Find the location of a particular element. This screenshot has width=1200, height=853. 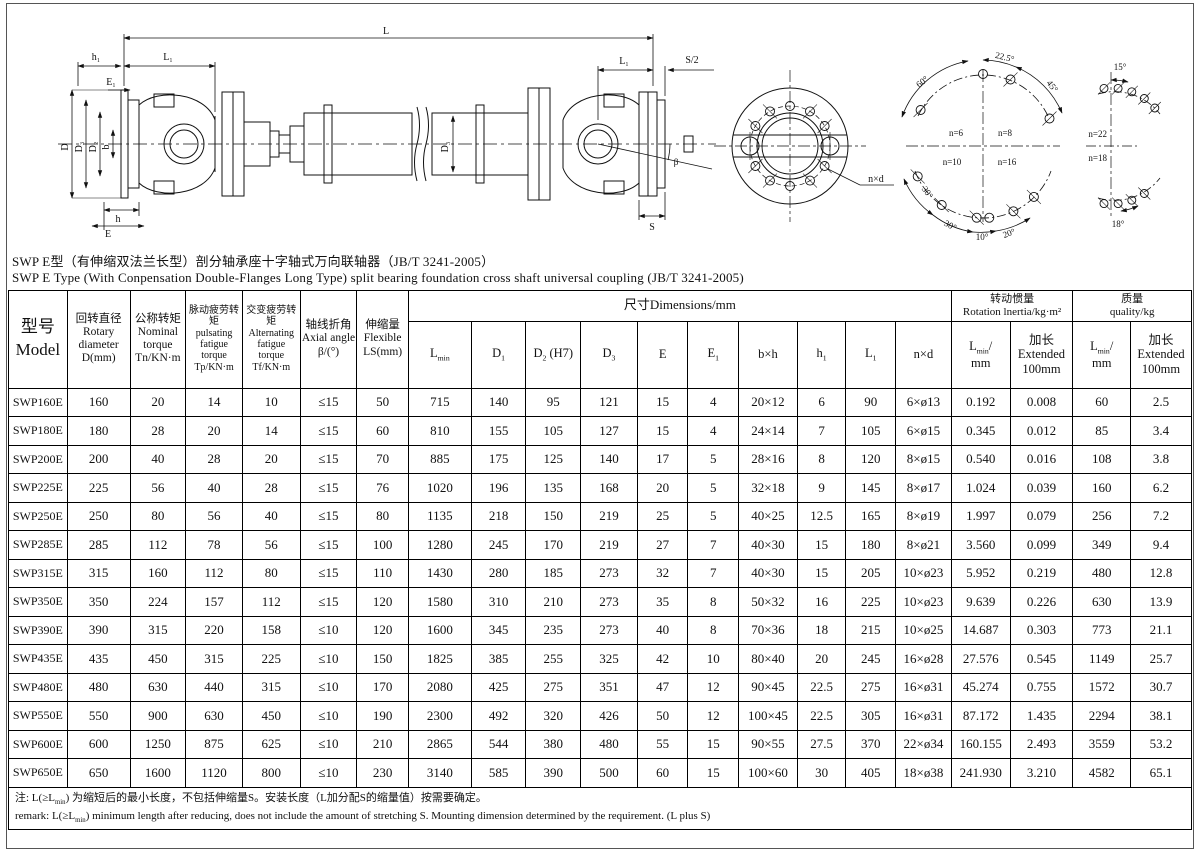

value-cell: 435 is located at coordinates (98, 659).